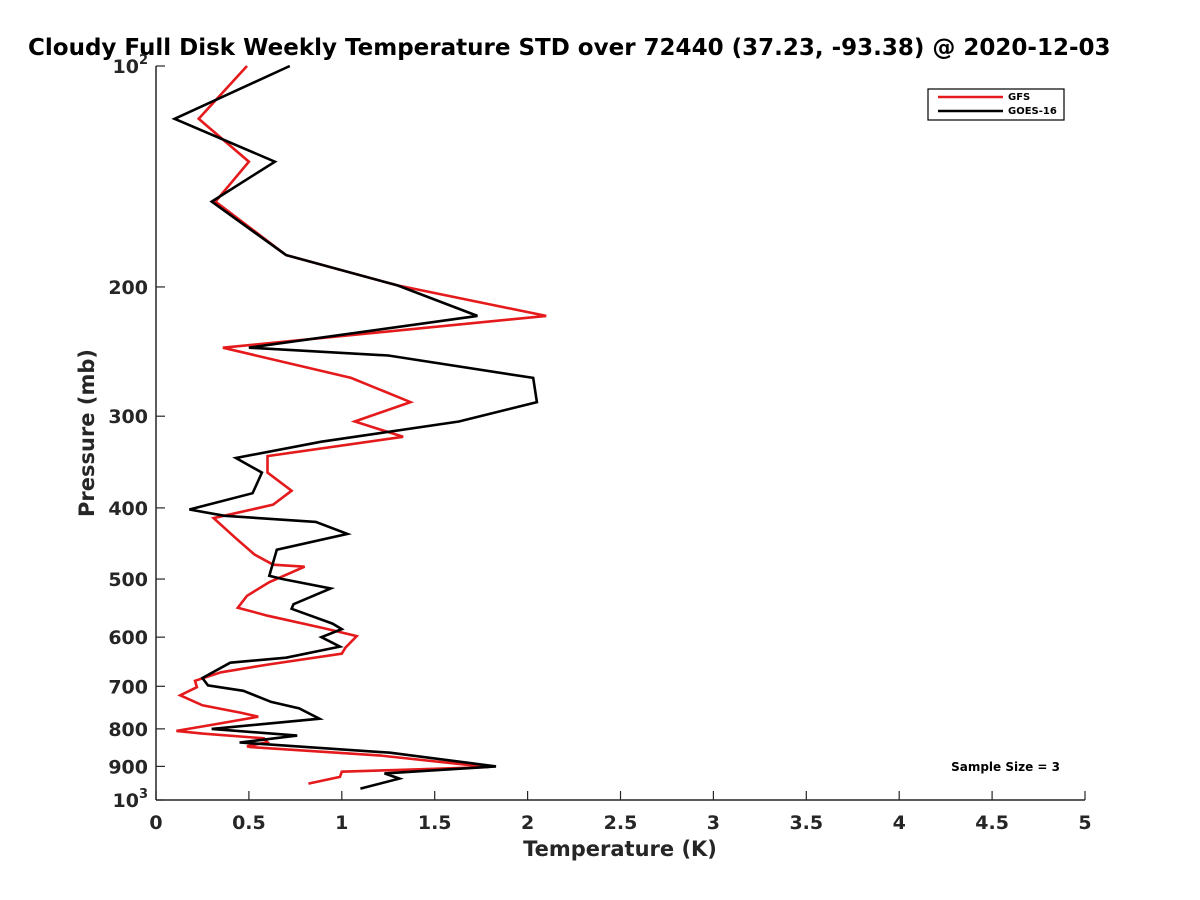 This screenshot has width=1200, height=900. I want to click on y-axis-label: Pressure (mb), so click(87, 433).